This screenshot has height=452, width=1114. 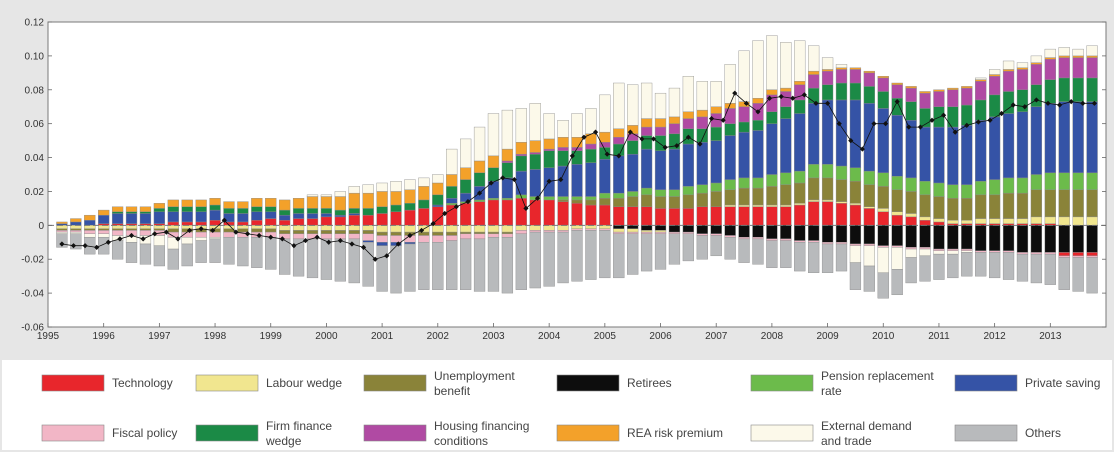 What do you see at coordinates (461, 441) in the screenshot?
I see `legend-label-housing-financing-conditions: conditions` at bounding box center [461, 441].